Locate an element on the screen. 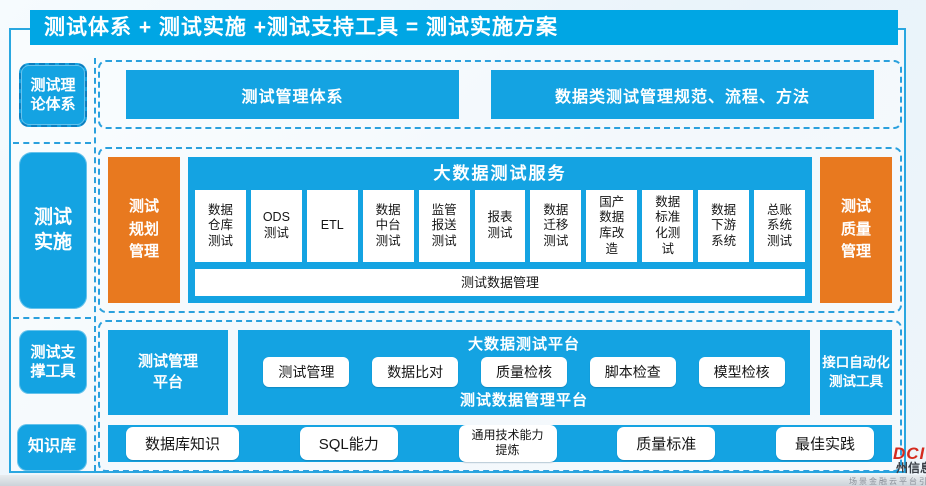  knowledge-text: 通用技术能力提炼 is located at coordinates (507, 442).